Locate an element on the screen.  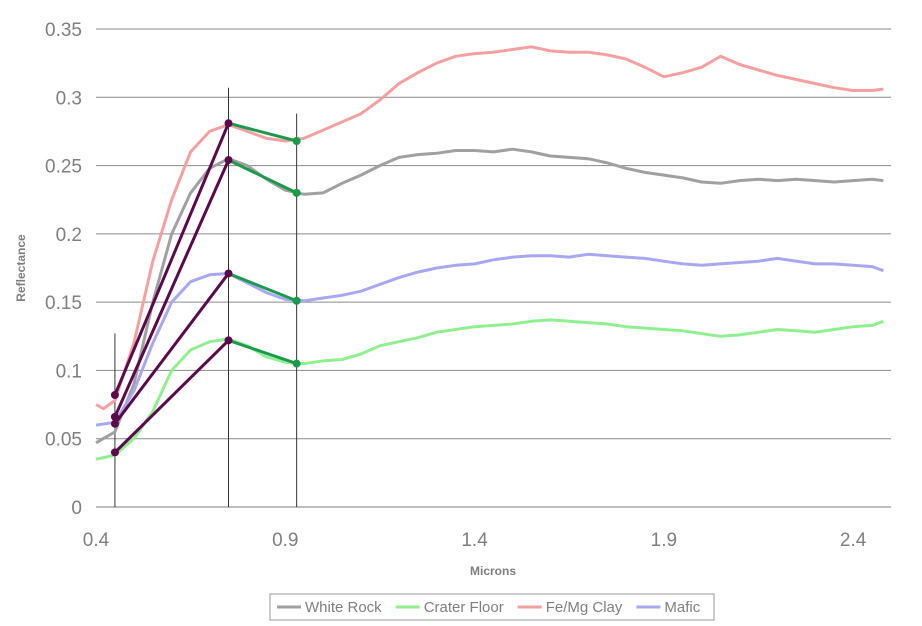
overlay-points is located at coordinates (205, 288).